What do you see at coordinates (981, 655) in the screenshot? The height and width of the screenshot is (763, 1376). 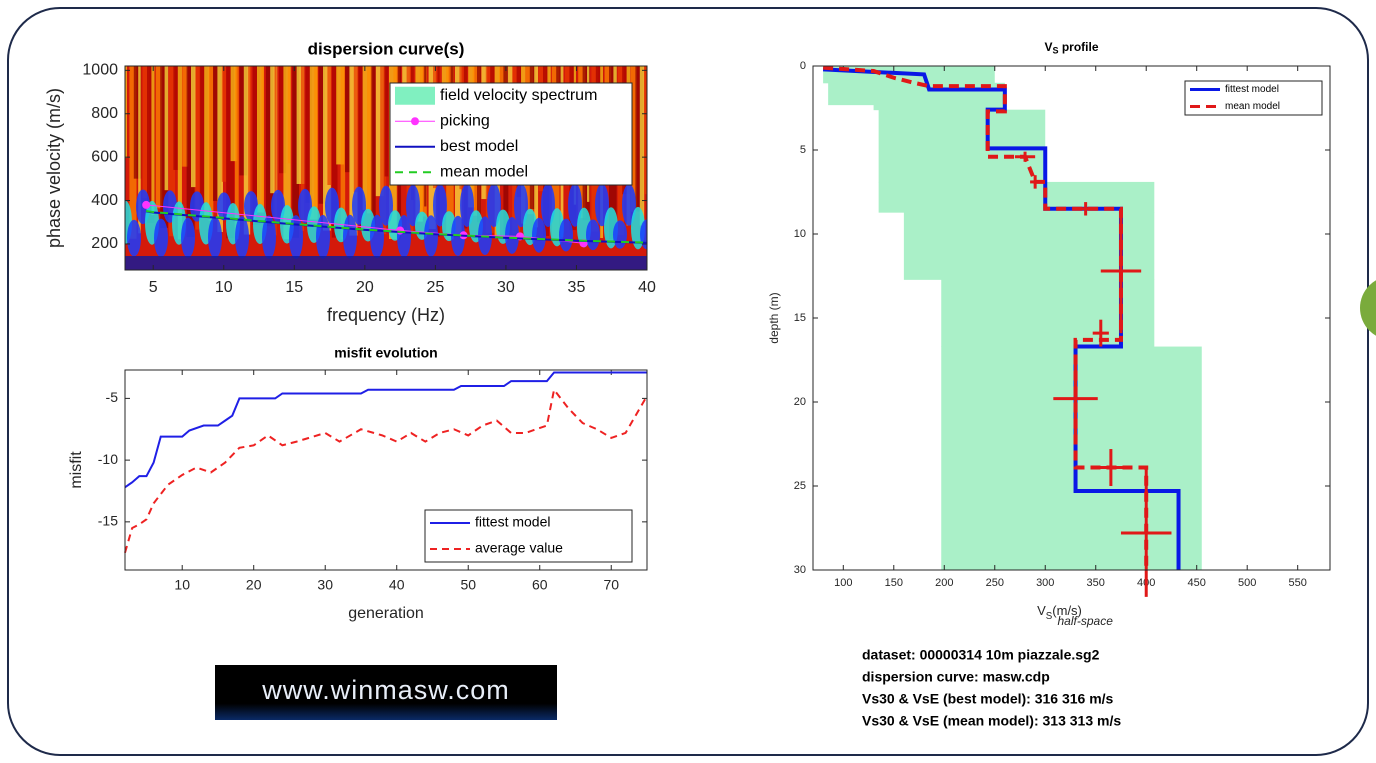 I see `annotation: dataset: 00000314 10m piazzale.sg2` at bounding box center [981, 655].